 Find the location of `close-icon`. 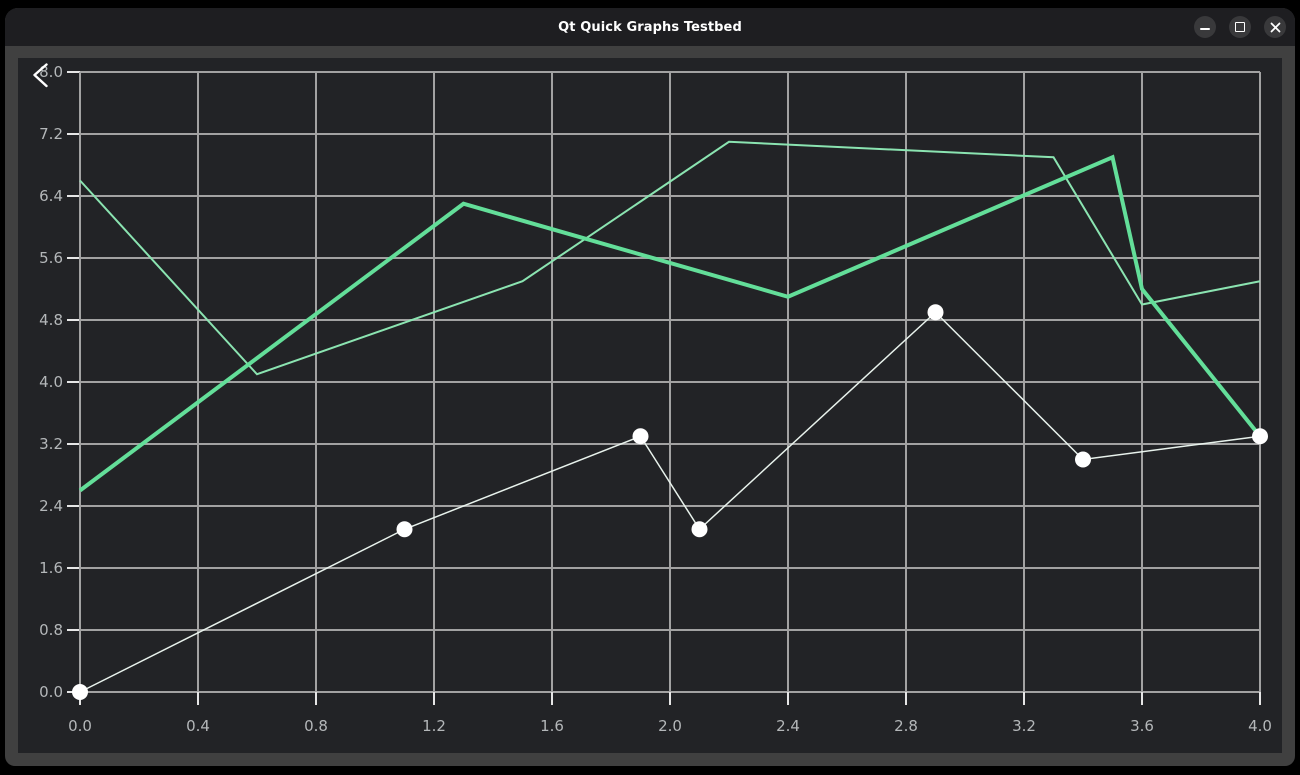

close-icon is located at coordinates (1275, 27).